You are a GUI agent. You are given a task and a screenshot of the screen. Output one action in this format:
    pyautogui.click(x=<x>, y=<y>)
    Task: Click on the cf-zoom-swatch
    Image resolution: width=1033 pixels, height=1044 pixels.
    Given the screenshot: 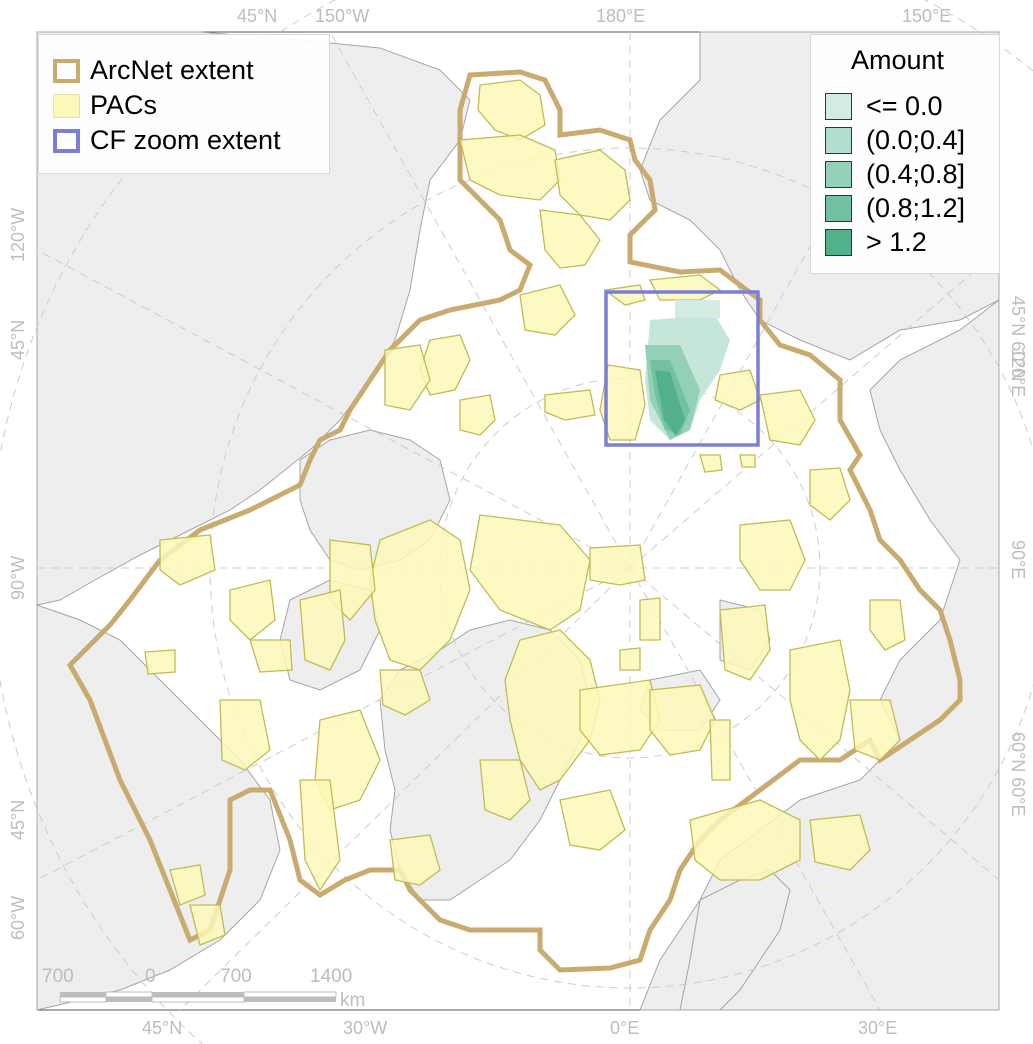 What is the action you would take?
    pyautogui.click(x=66, y=140)
    